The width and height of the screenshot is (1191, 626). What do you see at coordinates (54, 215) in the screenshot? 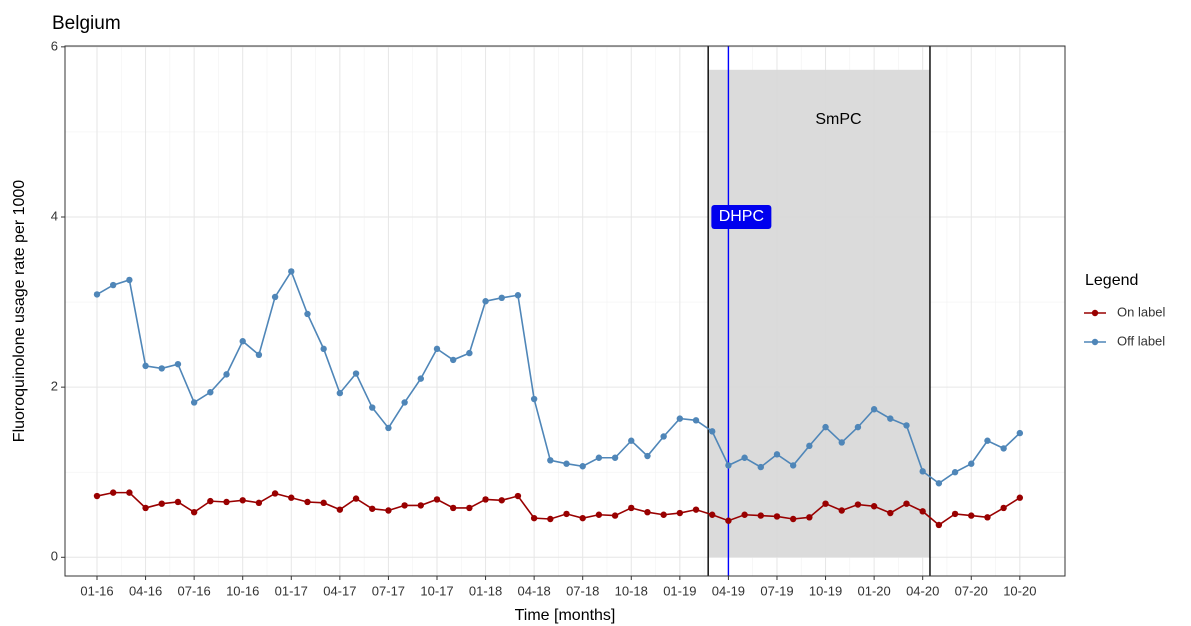
I see `y-tick-label: 4` at bounding box center [54, 215].